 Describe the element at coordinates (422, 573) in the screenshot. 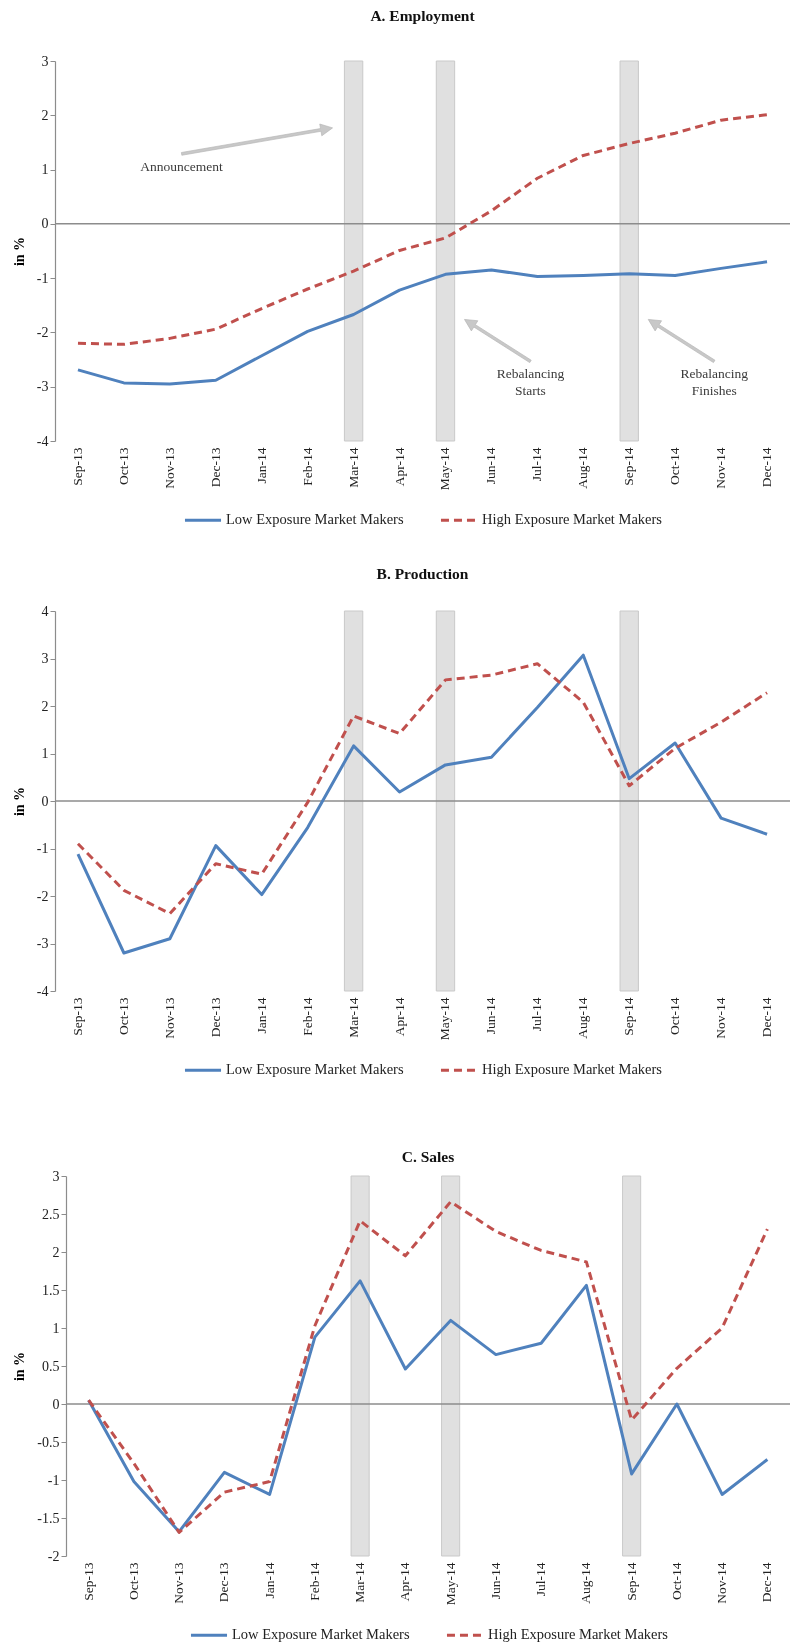

I see `chart-title: B. Production` at that location.